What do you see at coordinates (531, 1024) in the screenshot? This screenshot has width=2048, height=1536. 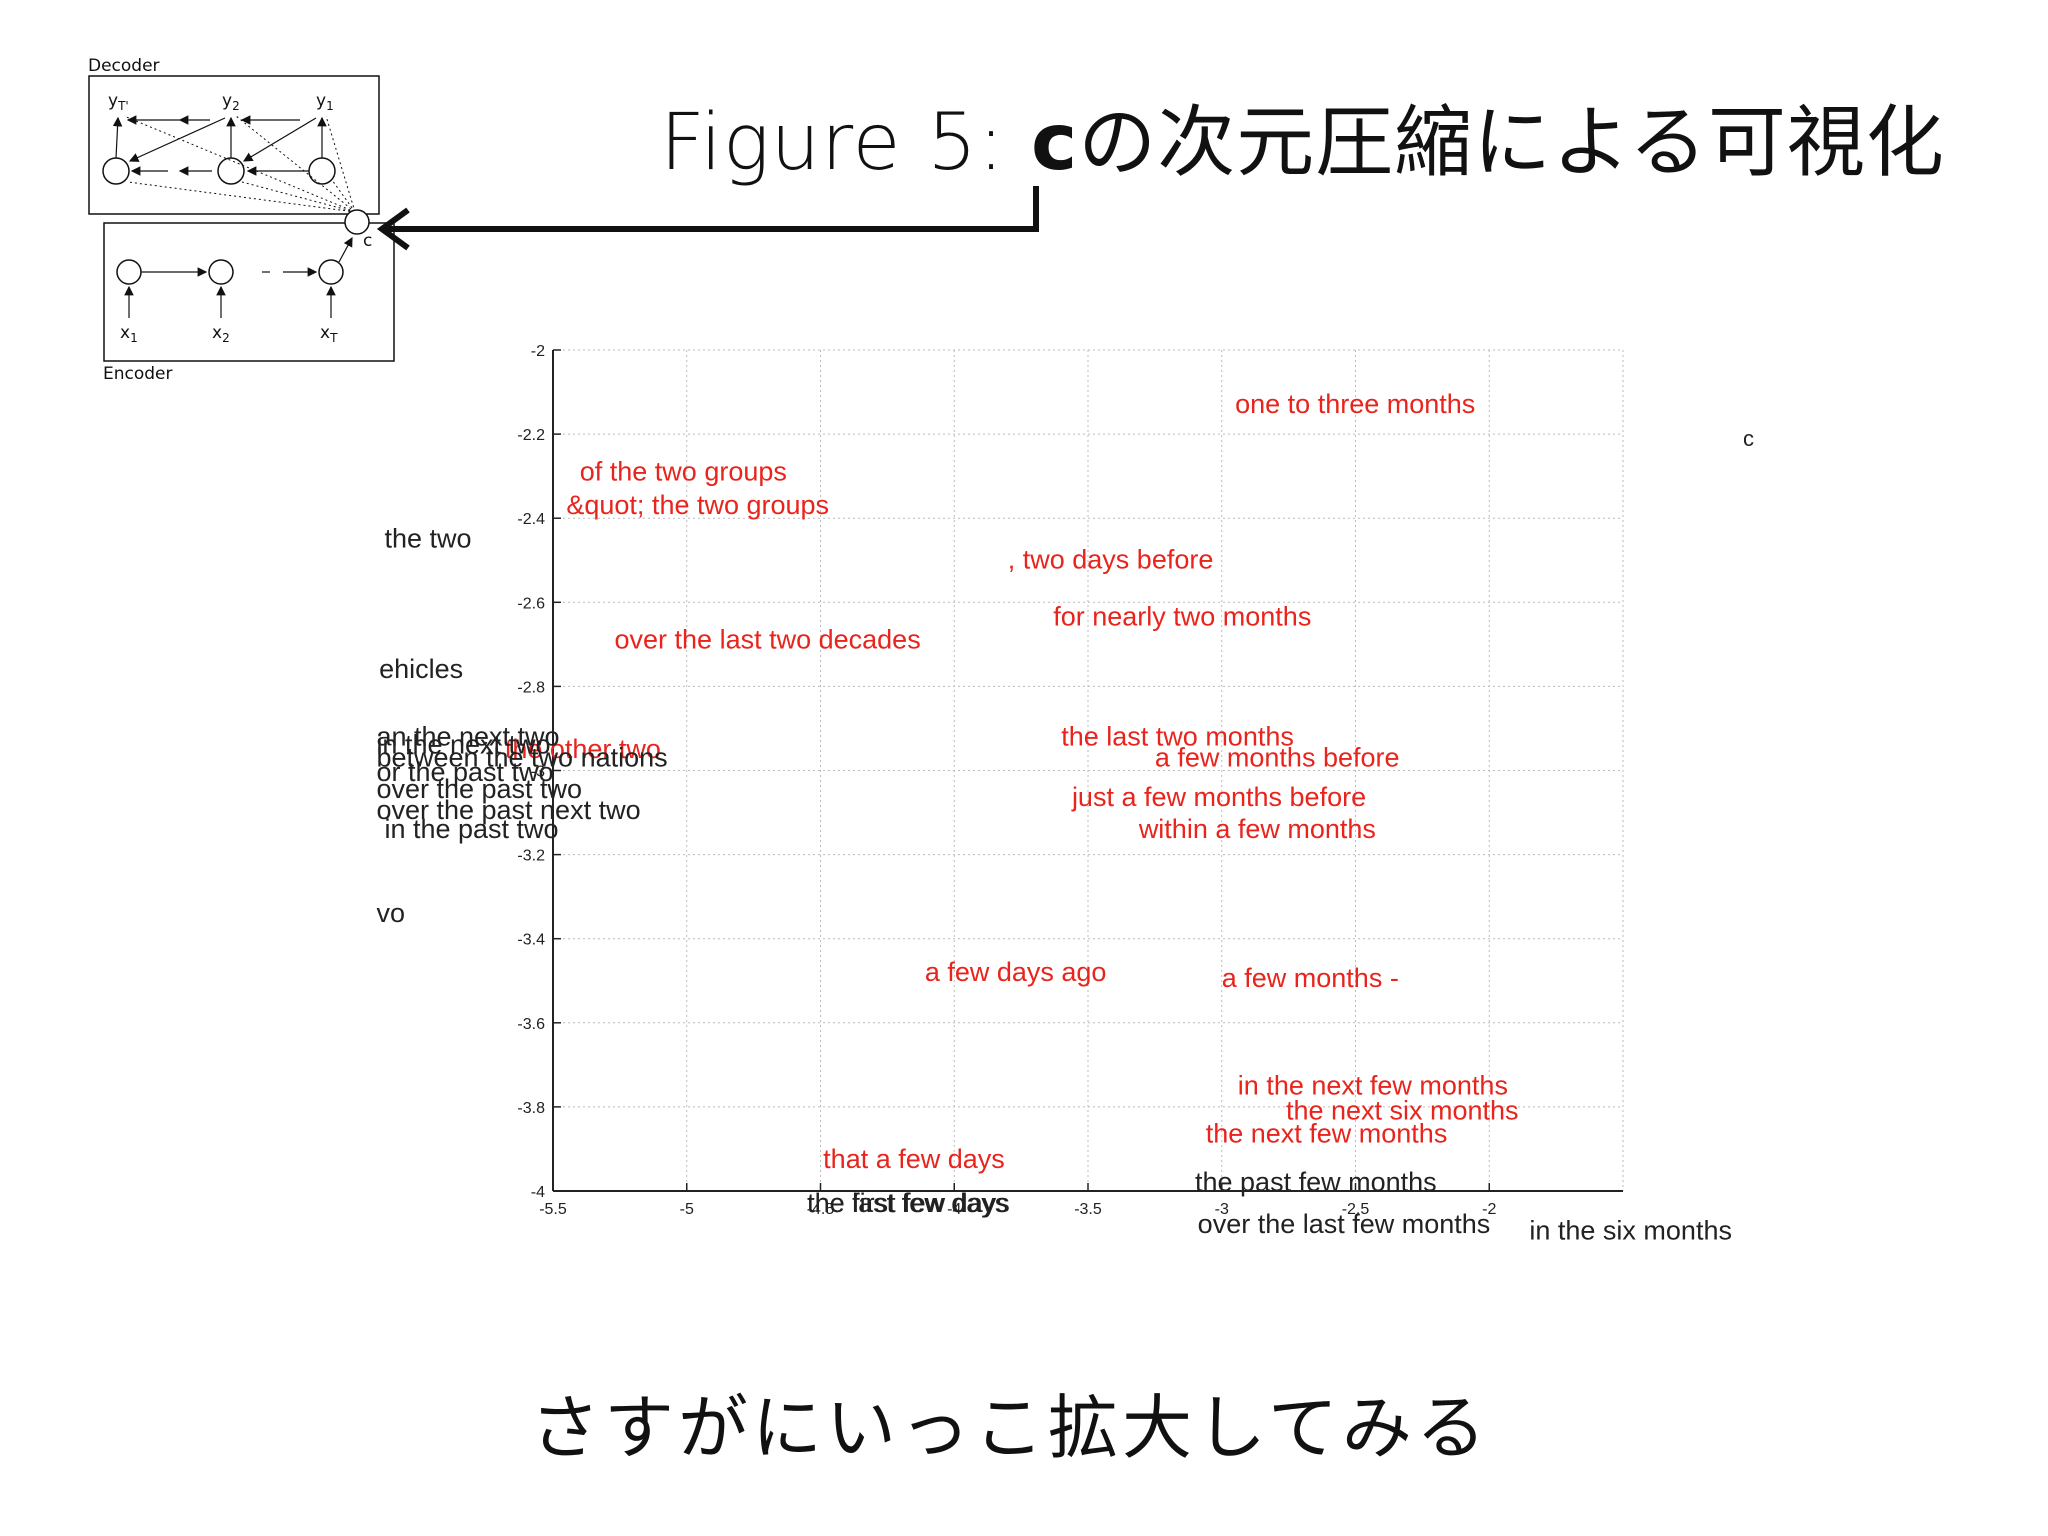 I see `y-tick-label: -3.6` at bounding box center [531, 1024].